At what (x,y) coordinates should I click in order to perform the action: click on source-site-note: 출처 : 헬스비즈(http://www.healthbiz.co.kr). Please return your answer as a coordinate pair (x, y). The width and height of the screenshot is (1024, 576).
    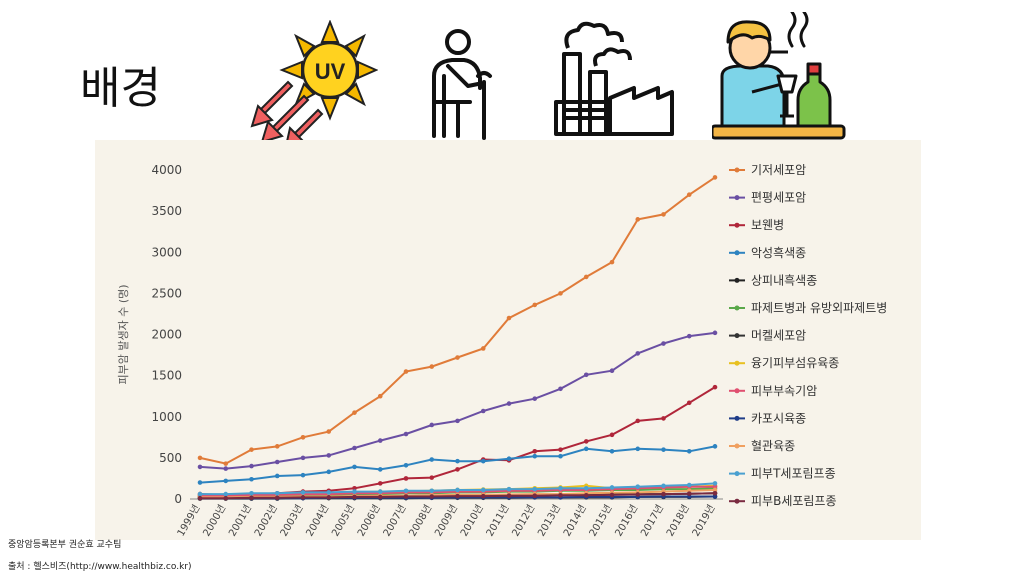
    Looking at the image, I should click on (100, 567).